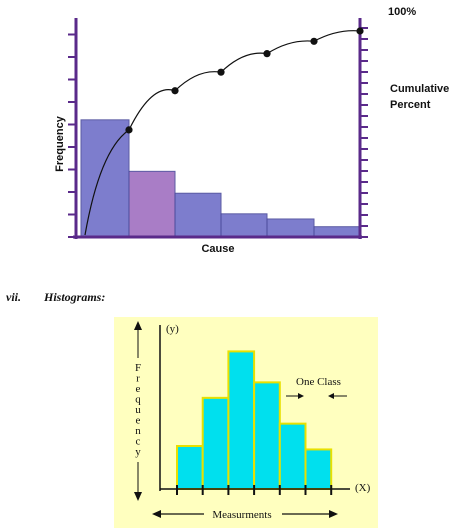 The image size is (463, 531). I want to click on section-heading: vii. Histograms:, so click(55, 297).